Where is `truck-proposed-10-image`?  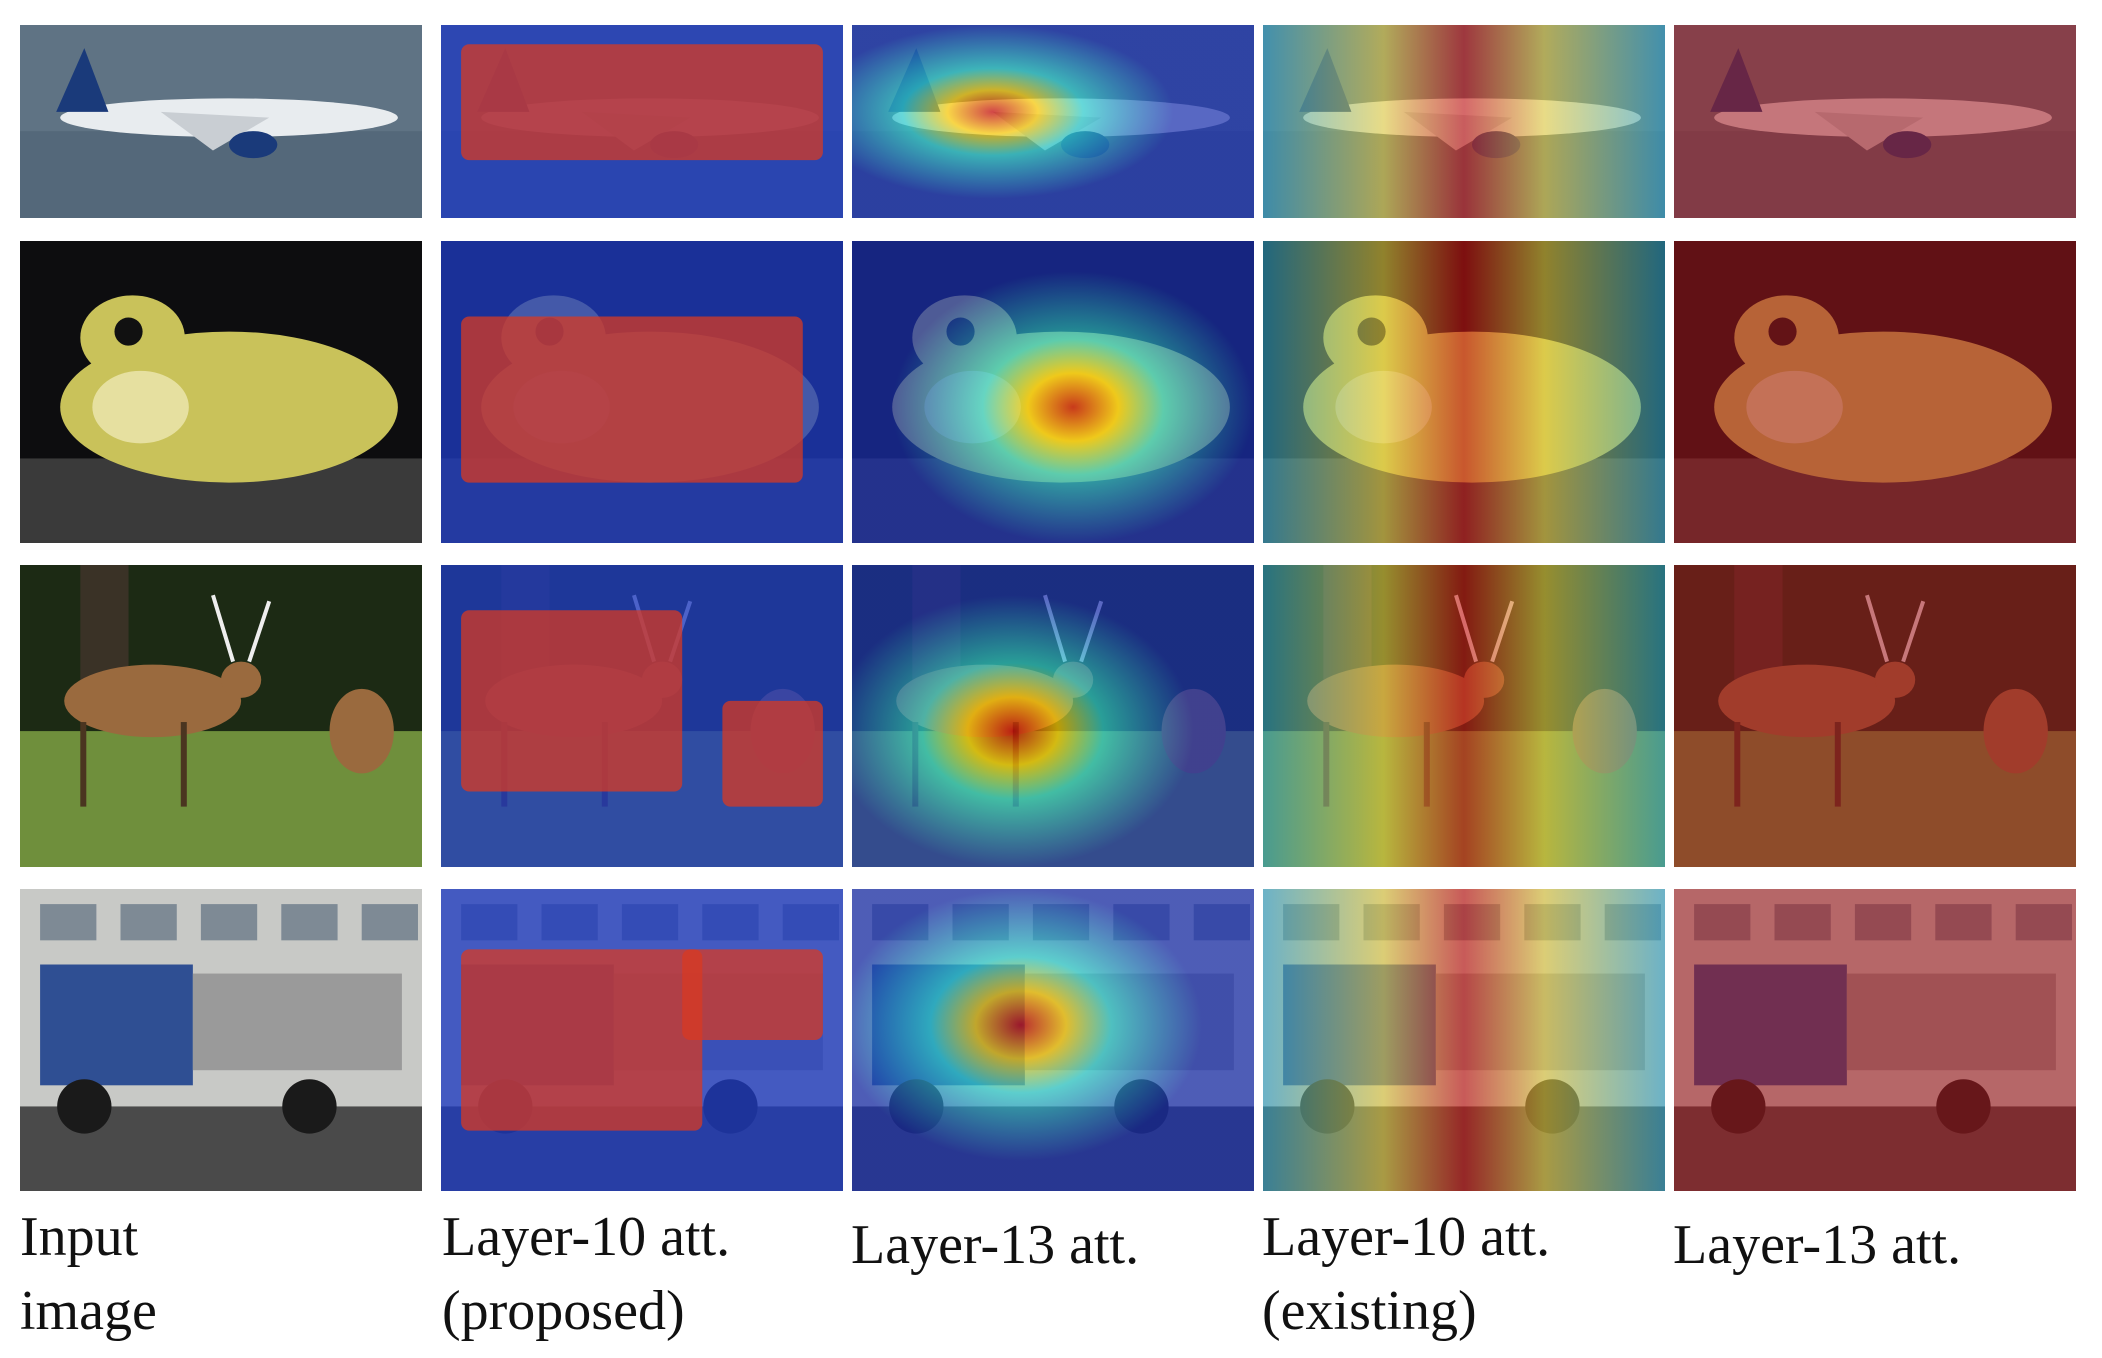
truck-proposed-10-image is located at coordinates (642, 1040).